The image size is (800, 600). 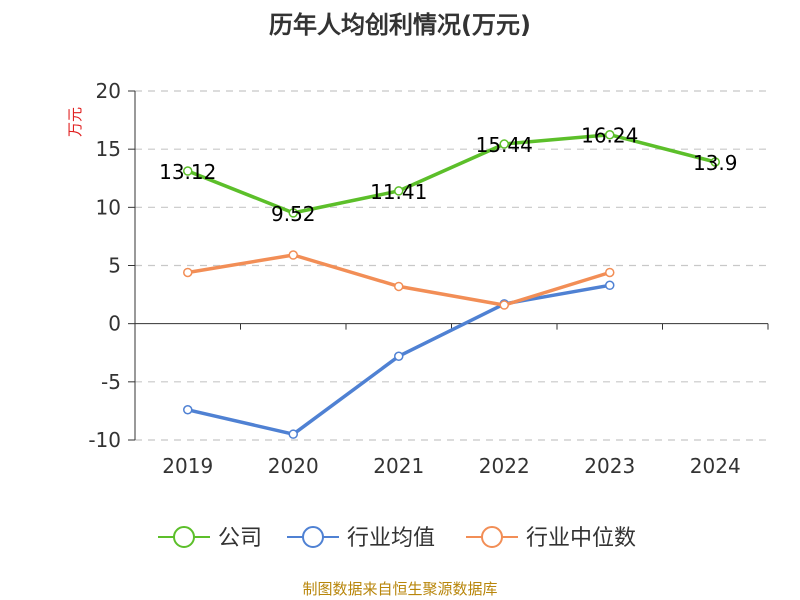 I want to click on legend-item-2: 行业中位数, so click(x=551, y=538).